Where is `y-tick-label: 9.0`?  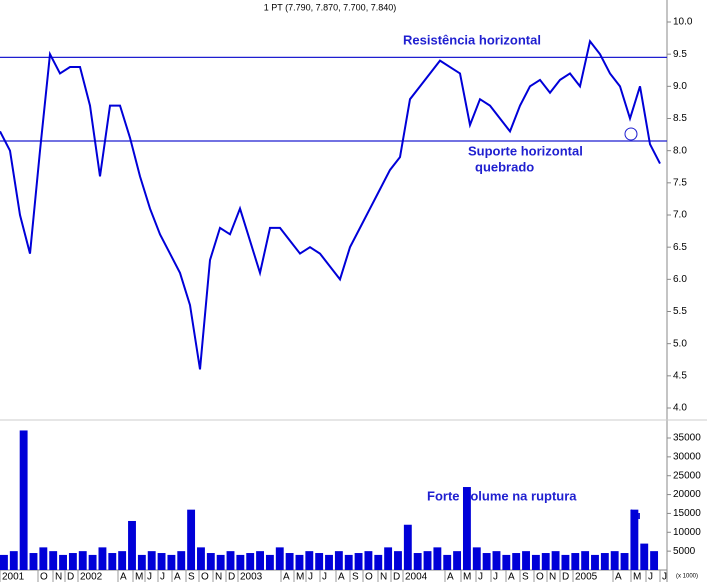
y-tick-label: 9.0 is located at coordinates (680, 86).